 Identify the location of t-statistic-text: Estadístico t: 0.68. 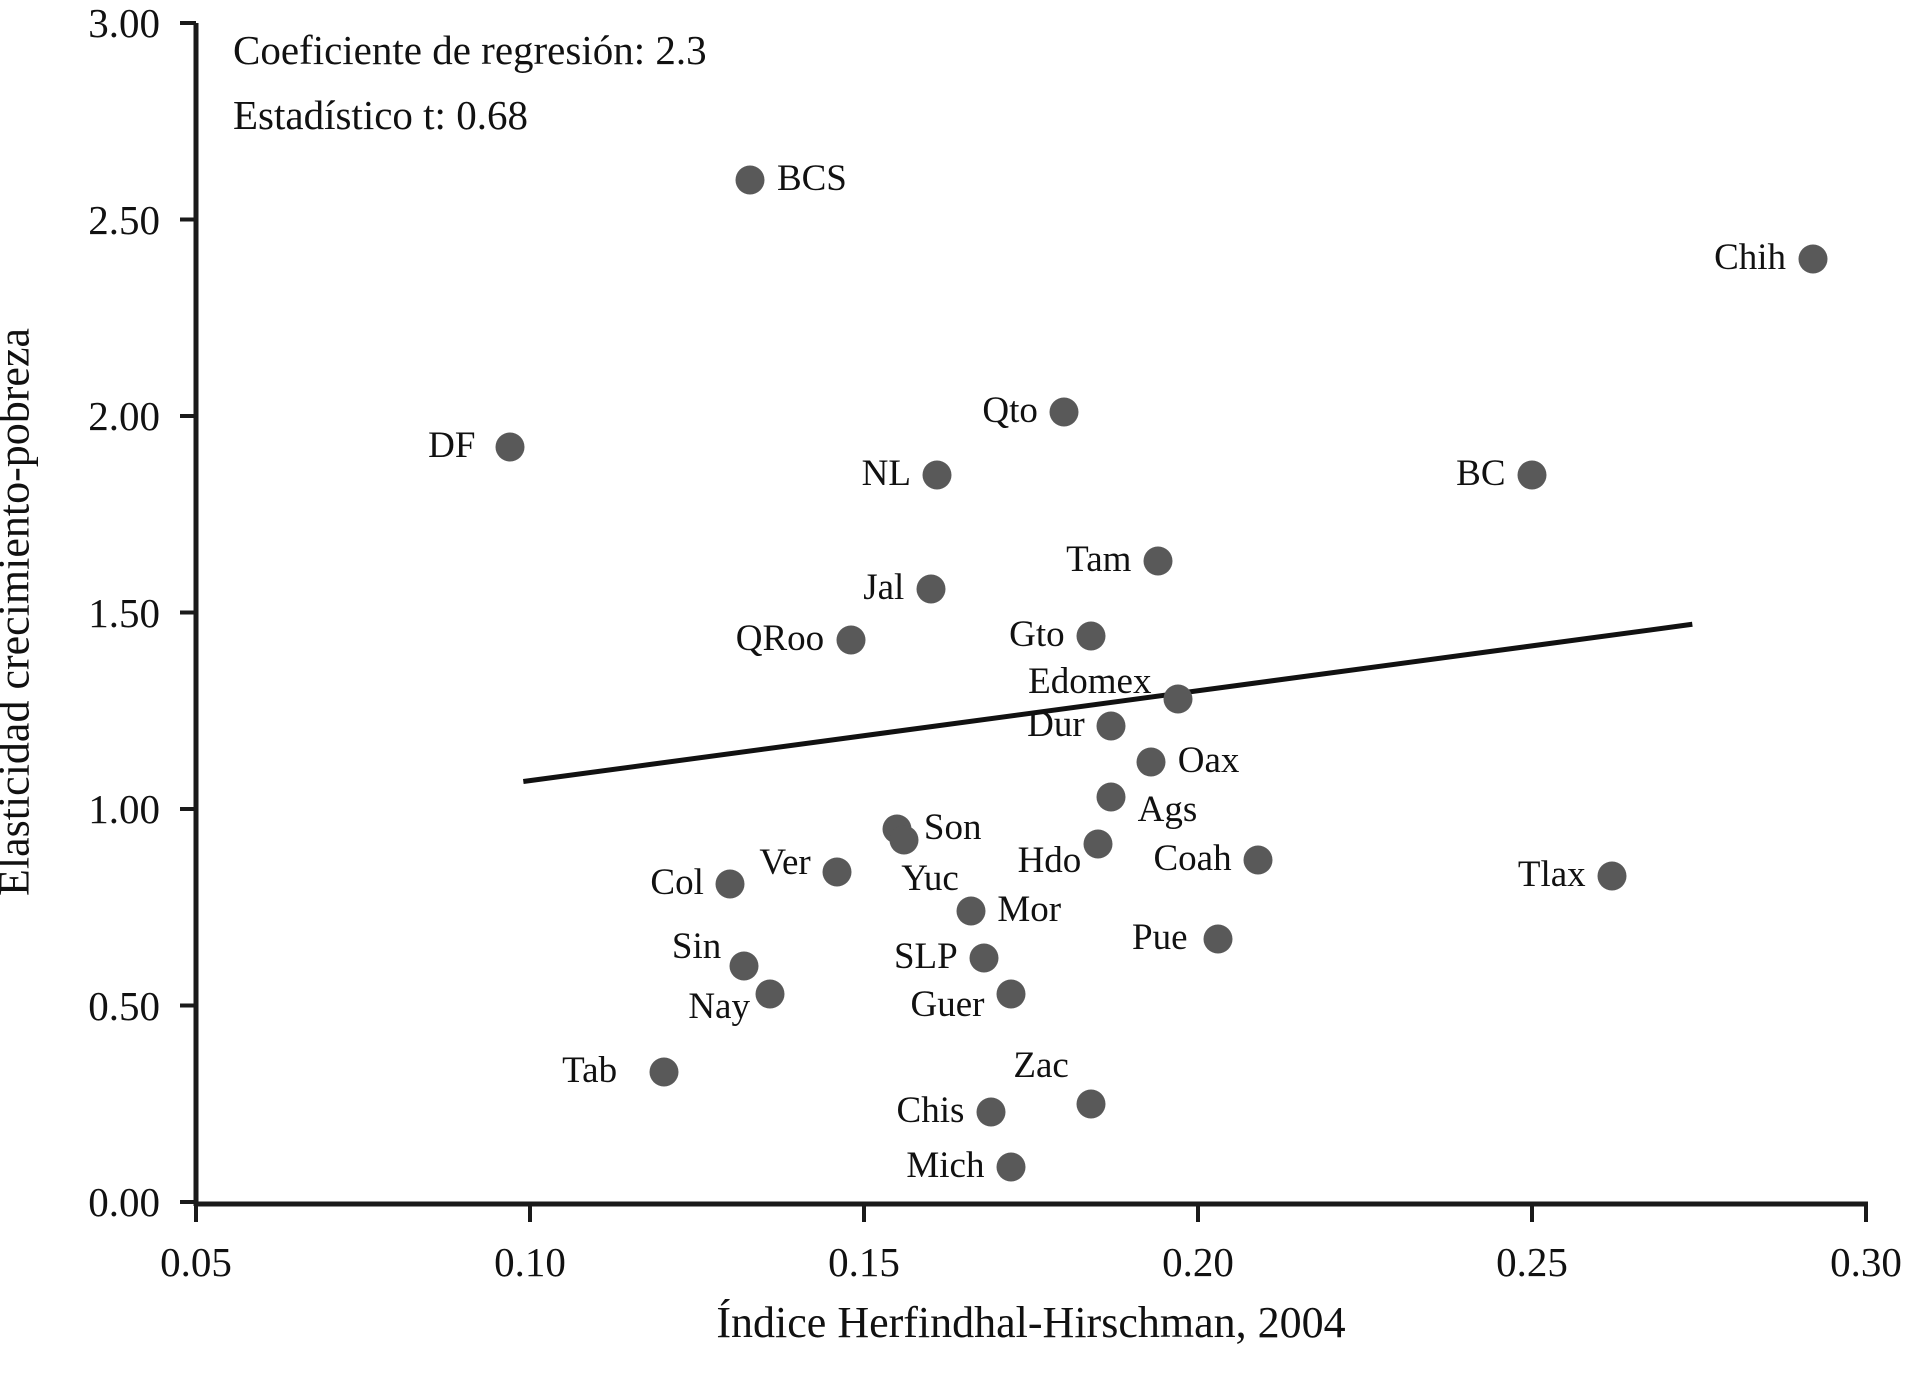
(380, 114).